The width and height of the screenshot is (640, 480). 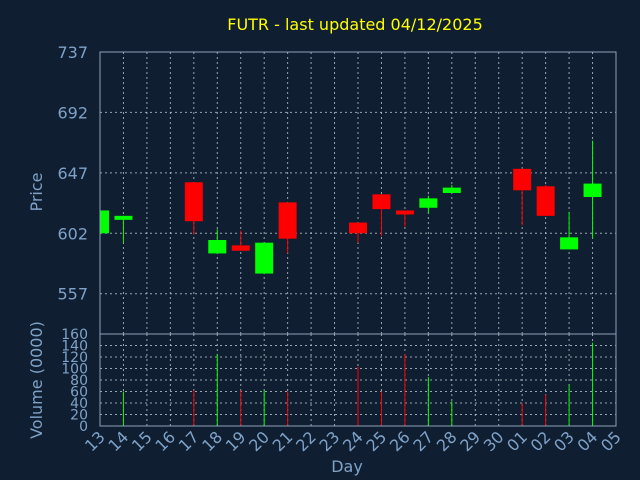 I want to click on price-tick-label: 692, so click(x=72, y=112).